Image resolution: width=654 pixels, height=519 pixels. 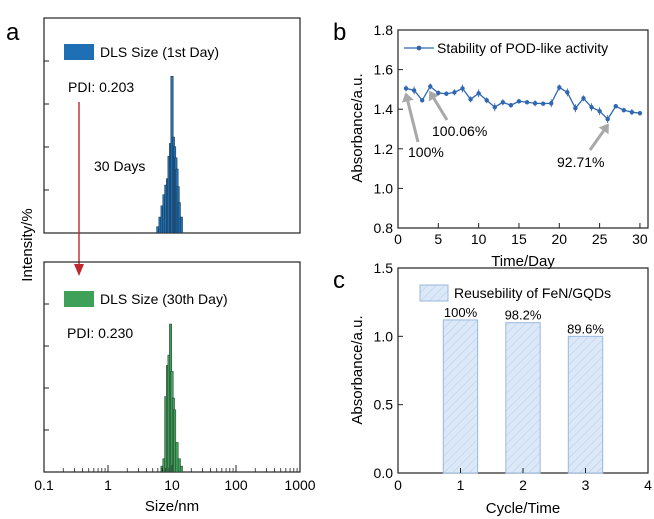 I want to click on y-tick-label: 1.8, so click(x=384, y=30).